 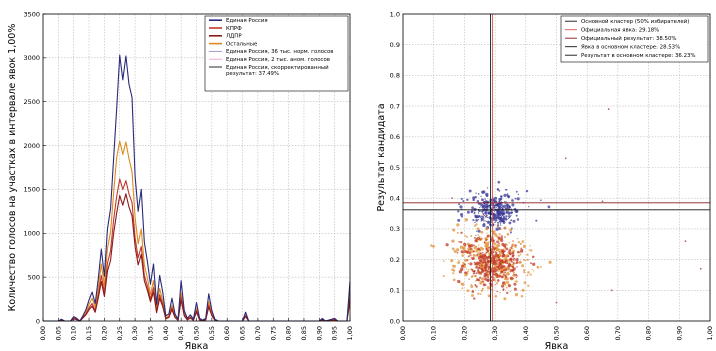 I want to click on x-tick-label: 0,35, so click(x=150, y=333).